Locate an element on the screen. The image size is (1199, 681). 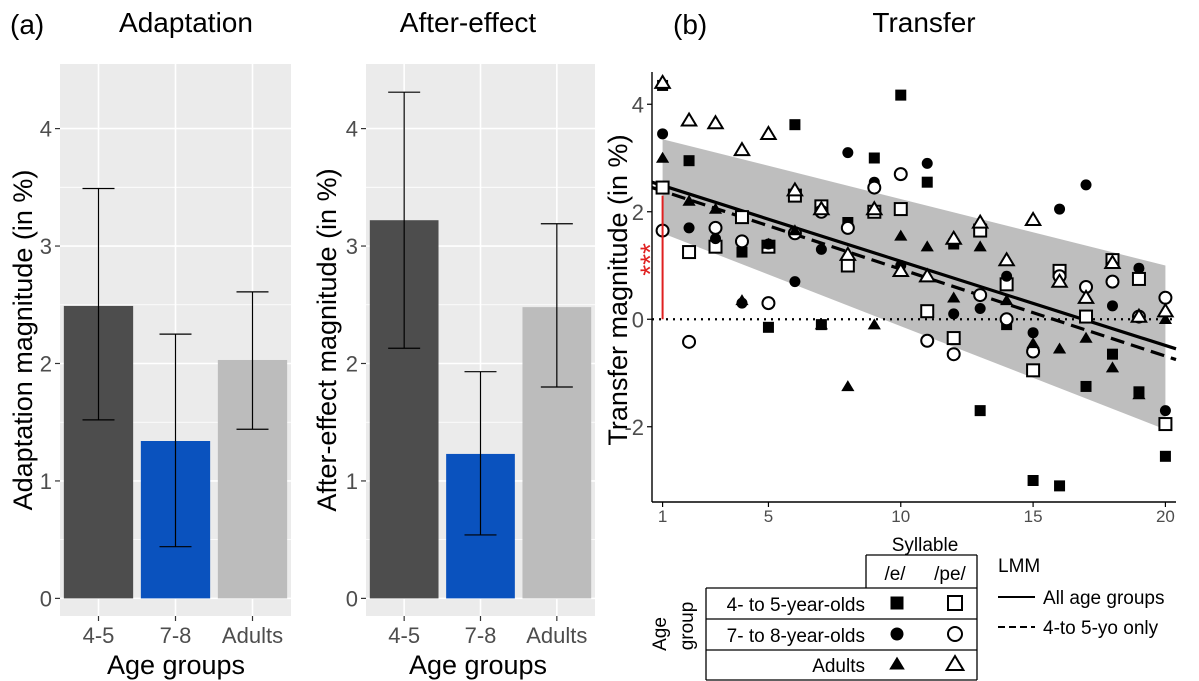
adaptation-y-tick-label: 1 is located at coordinates (46, 481).